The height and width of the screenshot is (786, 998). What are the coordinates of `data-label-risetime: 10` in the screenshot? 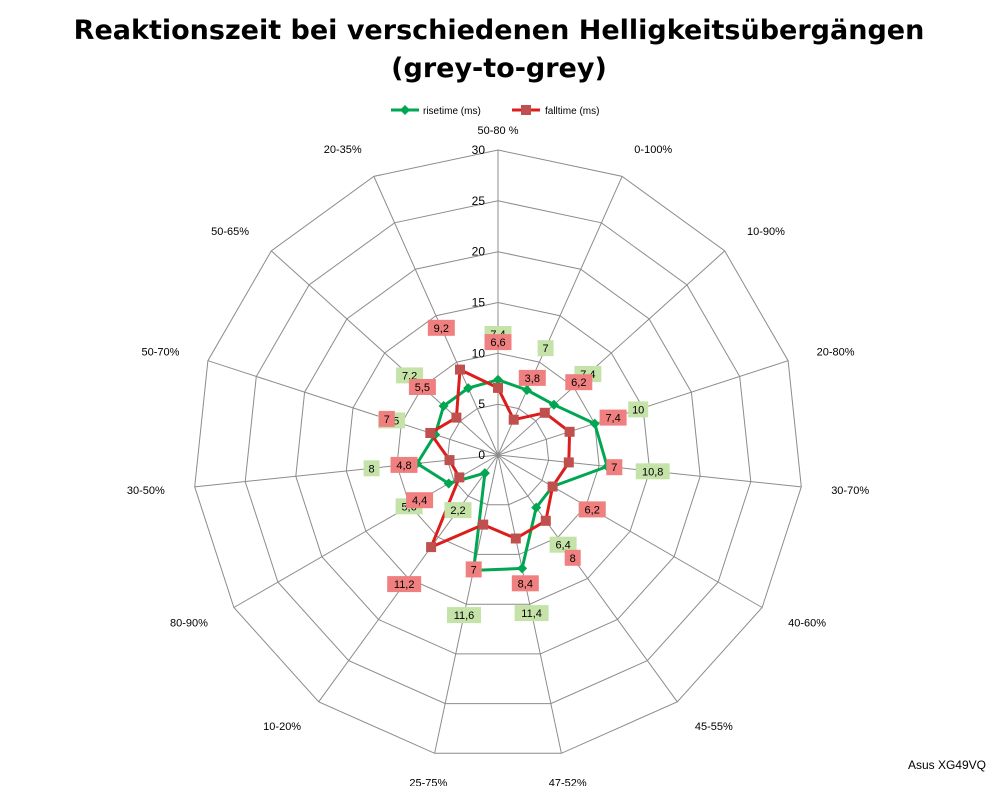 It's located at (638, 409).